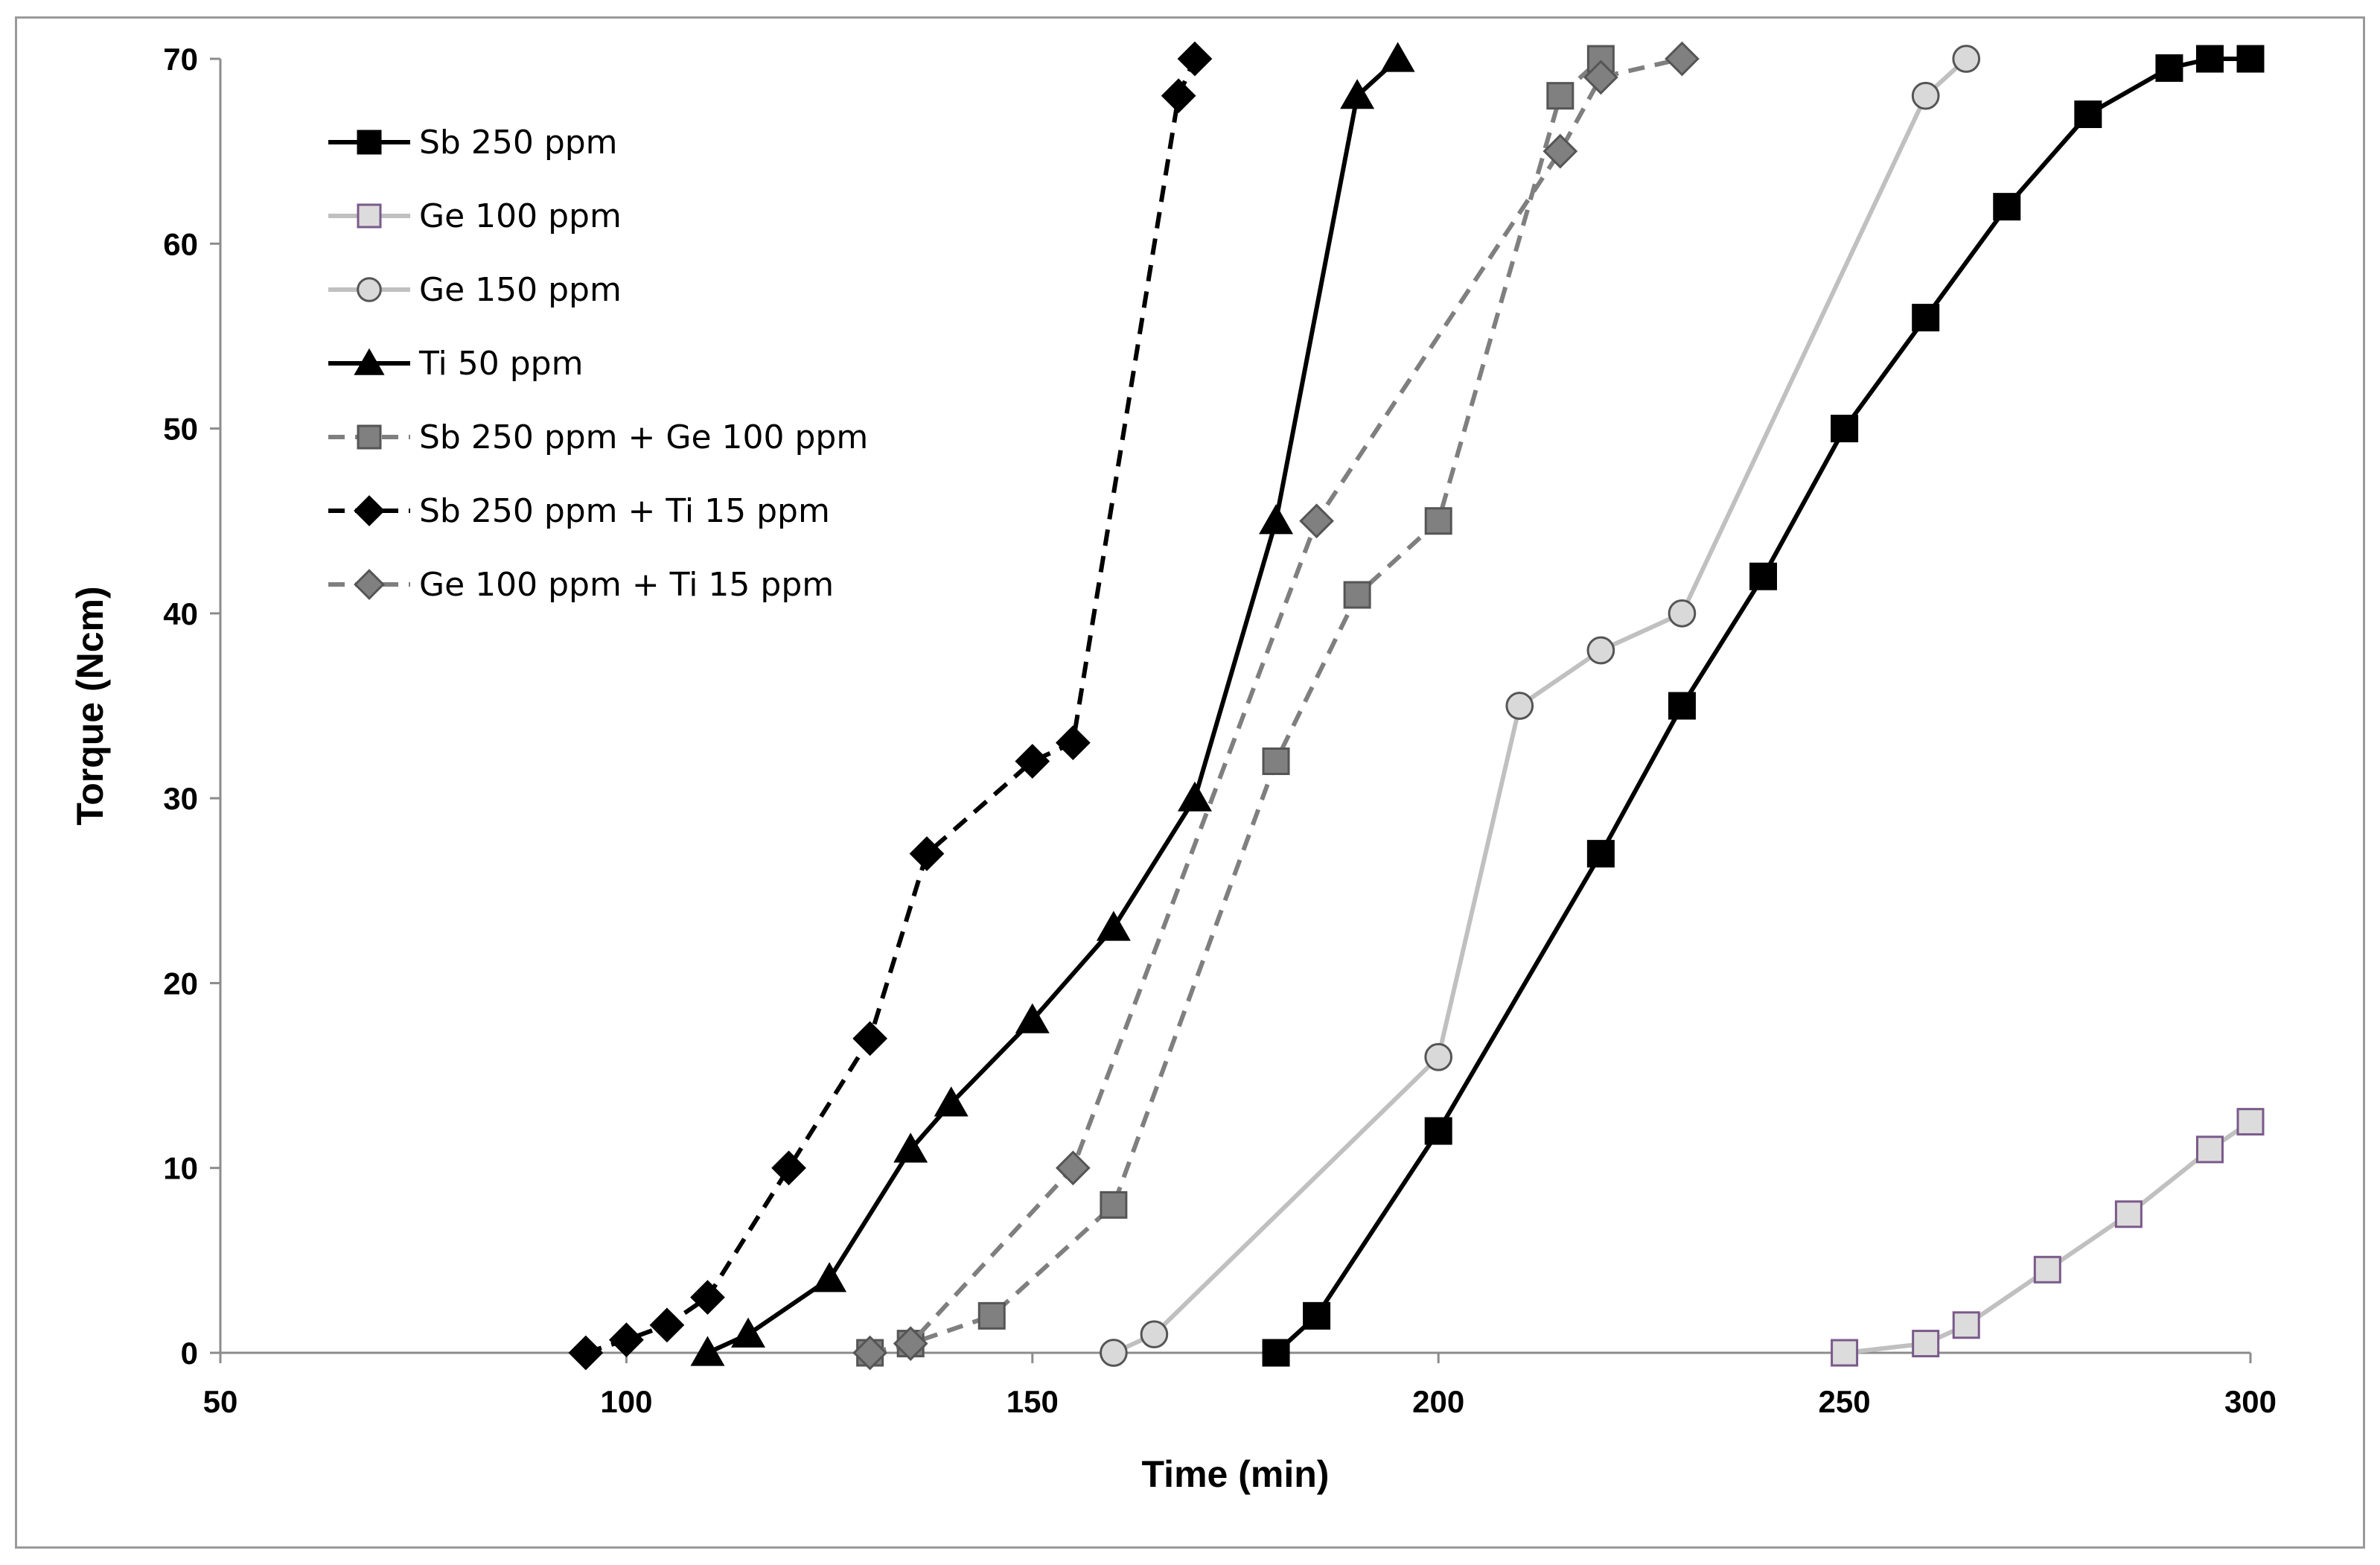  Describe the element at coordinates (180, 983) in the screenshot. I see `y-tick-label: 20` at that location.